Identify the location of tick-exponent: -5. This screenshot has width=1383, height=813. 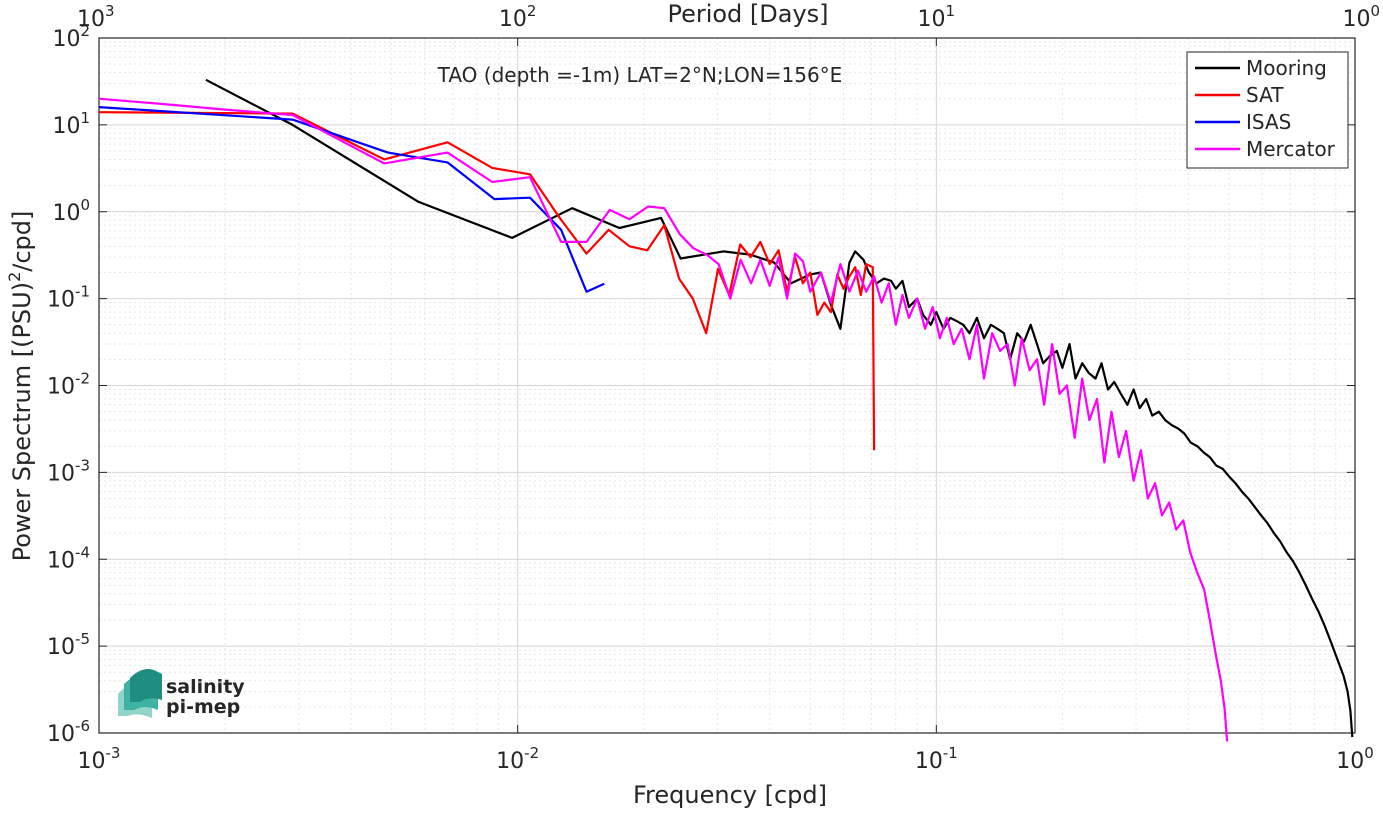
(82, 639).